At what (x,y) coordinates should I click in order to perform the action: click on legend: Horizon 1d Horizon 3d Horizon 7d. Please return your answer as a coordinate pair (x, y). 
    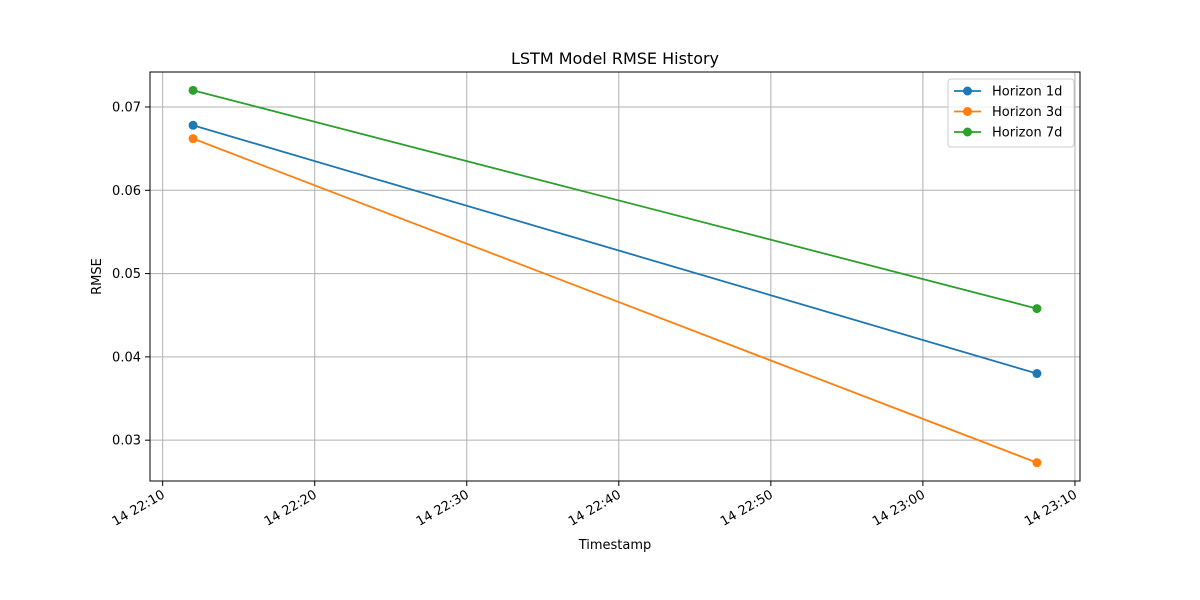
    Looking at the image, I should click on (1011, 113).